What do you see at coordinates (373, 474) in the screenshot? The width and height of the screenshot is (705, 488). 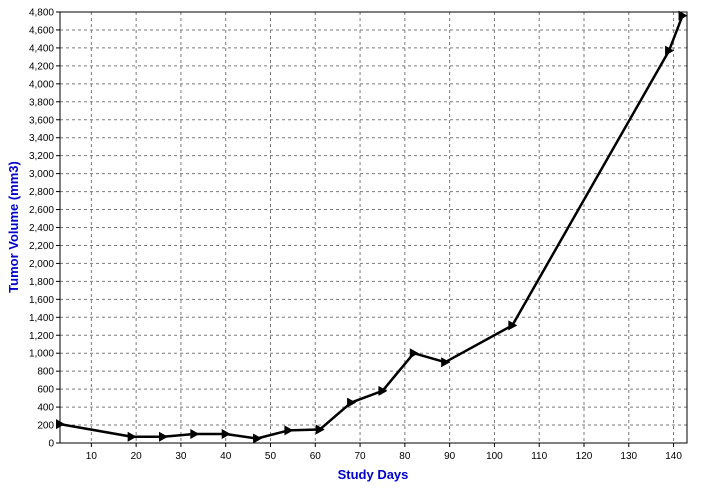 I see `x-axis-title: Study Days` at bounding box center [373, 474].